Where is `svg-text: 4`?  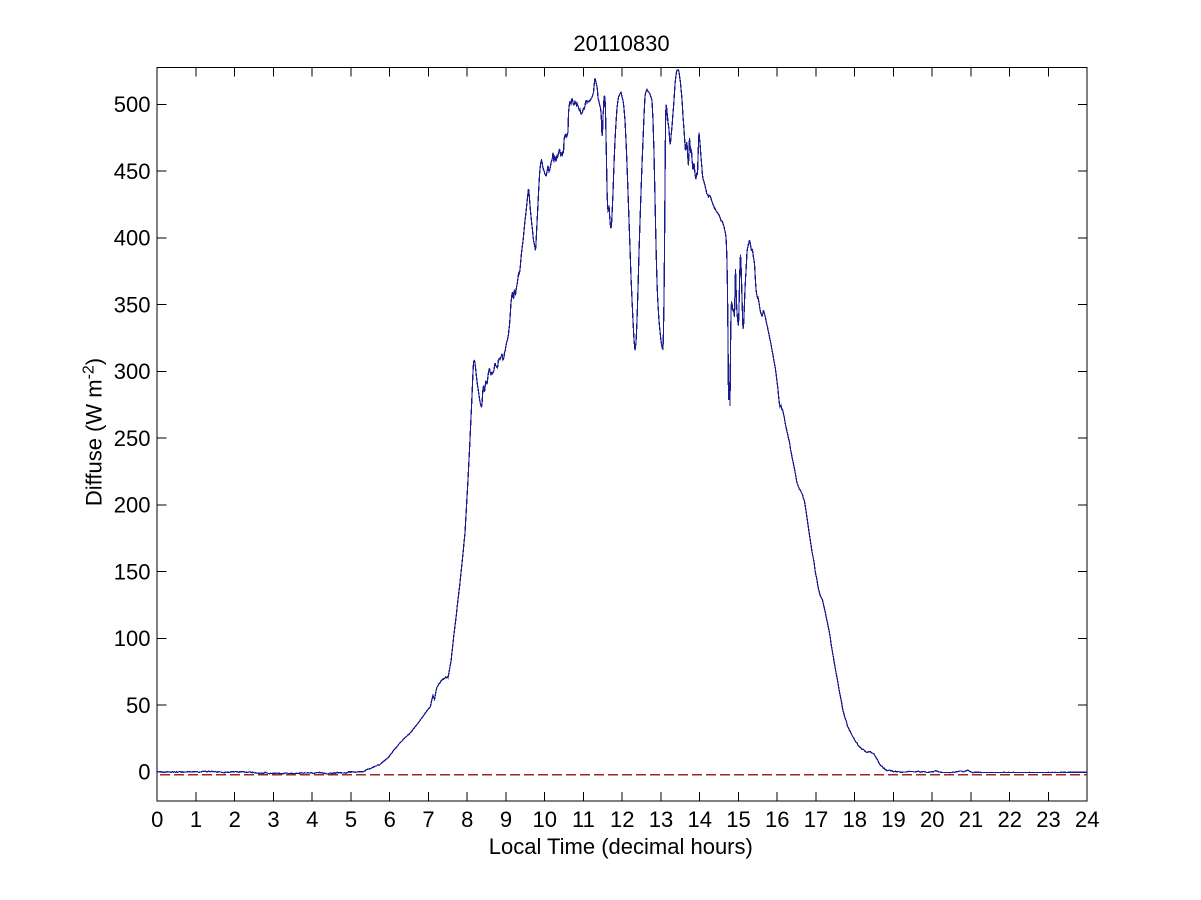
svg-text: 4 is located at coordinates (312, 819).